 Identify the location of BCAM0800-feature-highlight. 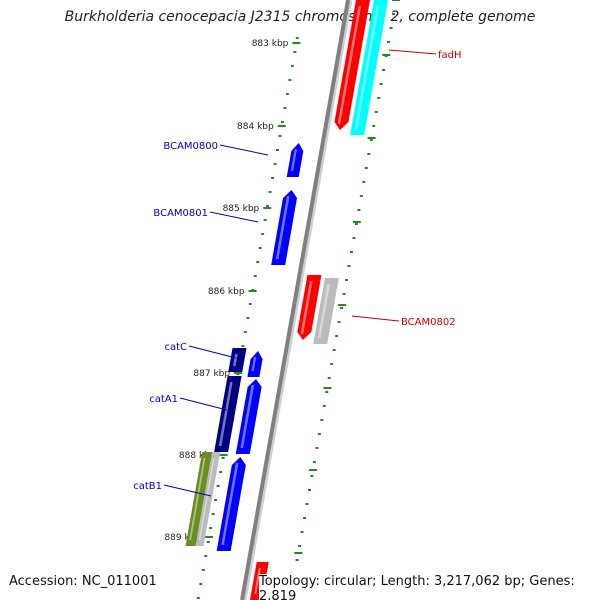
(293, 160).